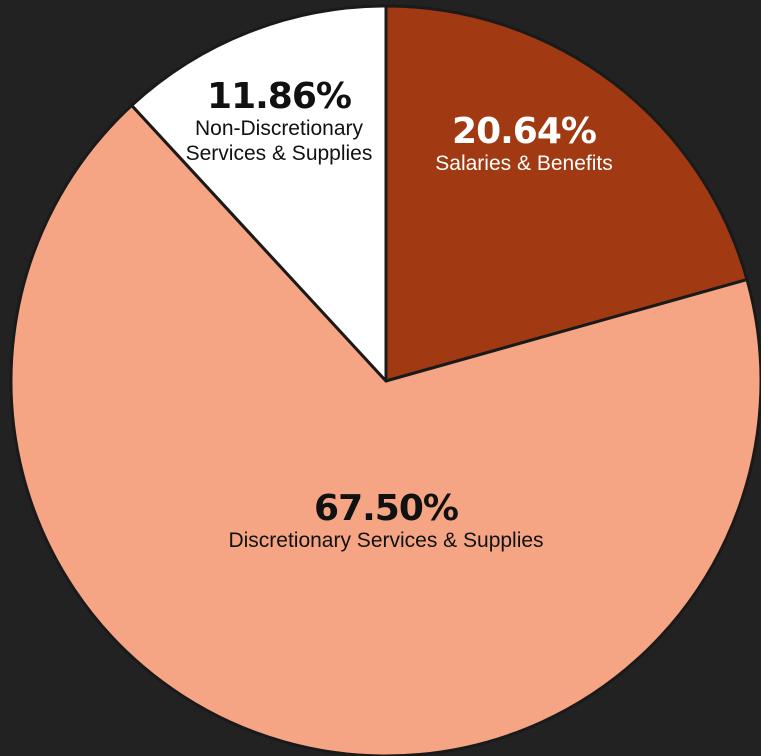 The height and width of the screenshot is (756, 761). What do you see at coordinates (279, 128) in the screenshot?
I see `slice-category-label: Non-Discretionary` at bounding box center [279, 128].